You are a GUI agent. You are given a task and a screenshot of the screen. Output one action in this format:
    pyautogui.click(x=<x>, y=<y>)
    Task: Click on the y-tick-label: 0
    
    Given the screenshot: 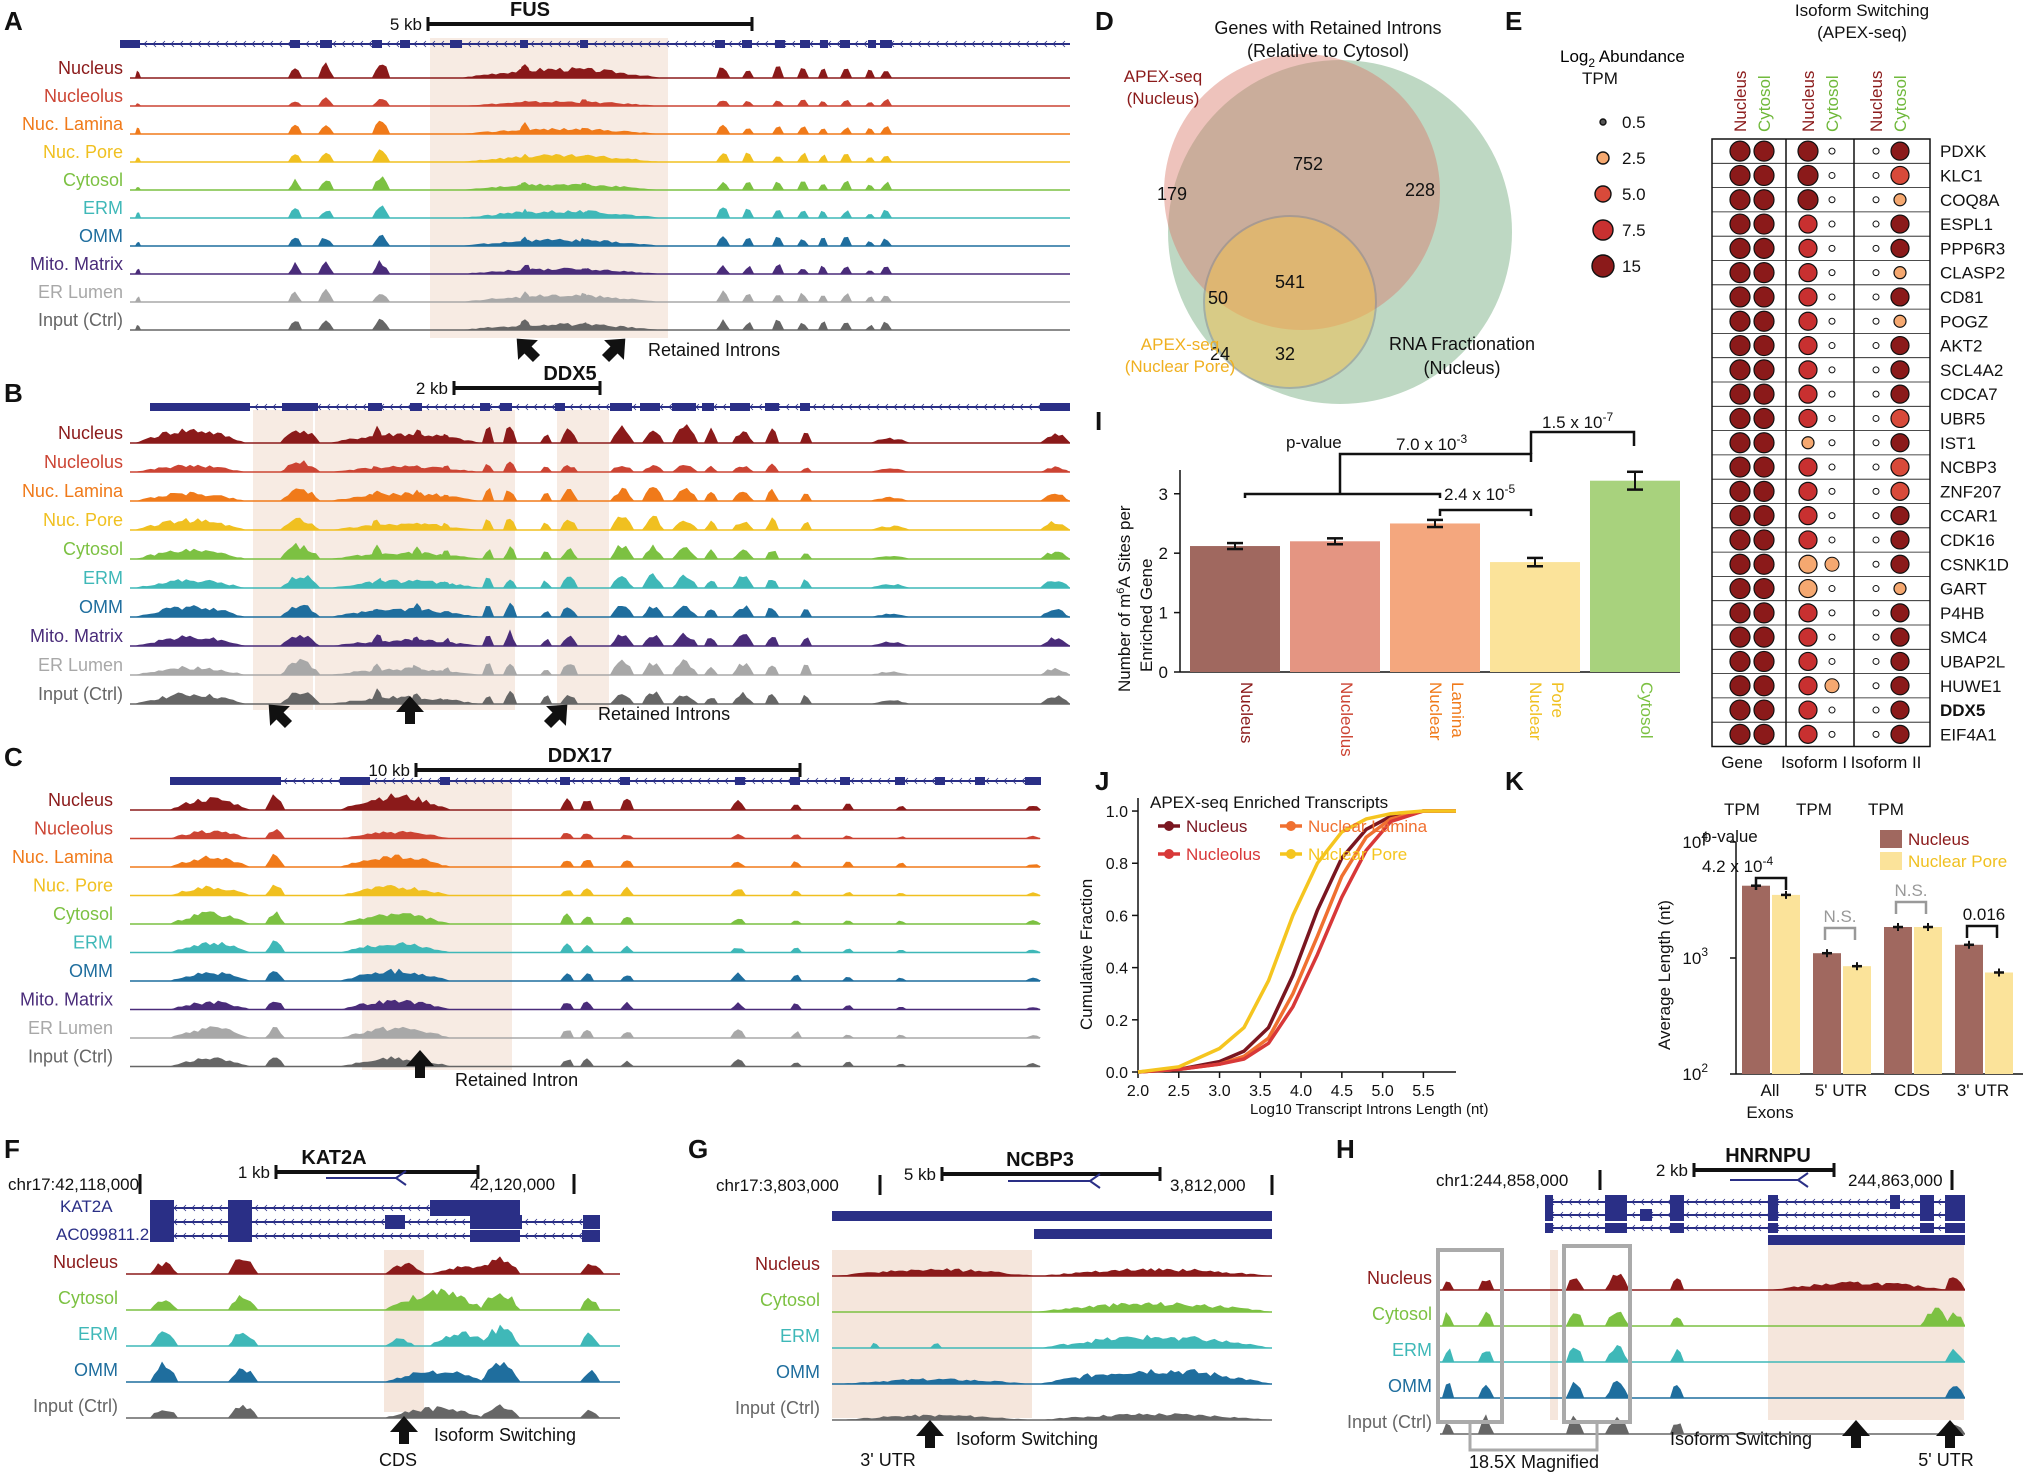 What is the action you would take?
    pyautogui.click(x=1163, y=672)
    